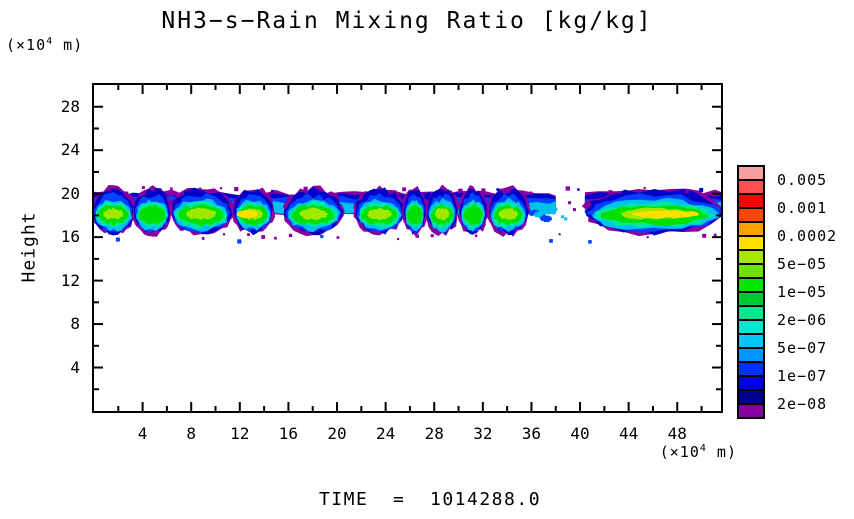 The image size is (854, 519). Describe the element at coordinates (70, 193) in the screenshot. I see `y-tick-label-20: 20` at that location.